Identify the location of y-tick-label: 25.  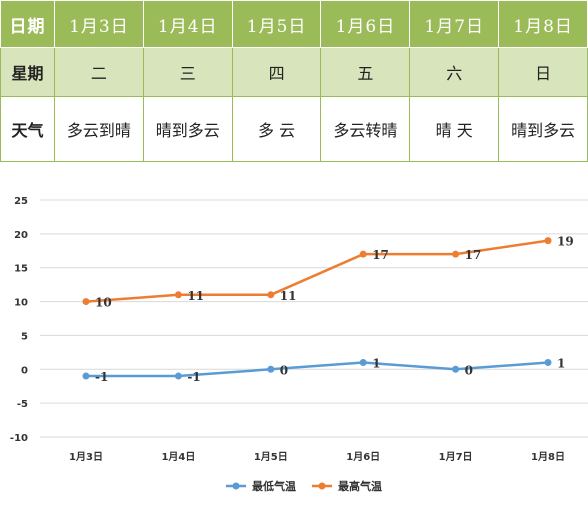
(21, 201).